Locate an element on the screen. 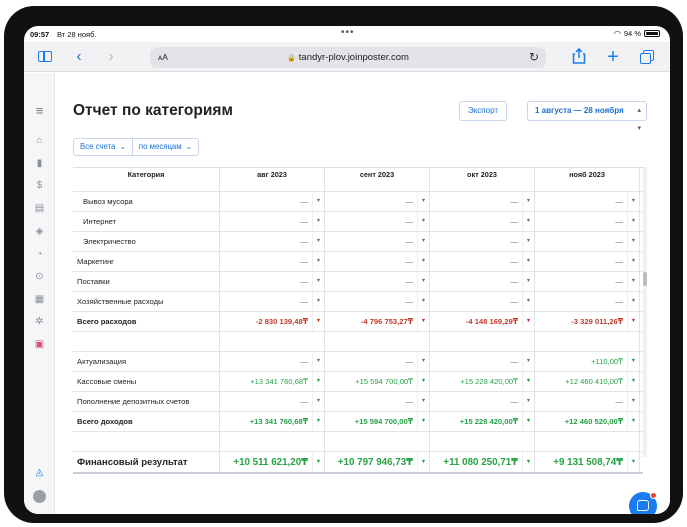 Image resolution: width=687 pixels, height=527 pixels. accounts-filter: Все счета ⌄ is located at coordinates (103, 147).